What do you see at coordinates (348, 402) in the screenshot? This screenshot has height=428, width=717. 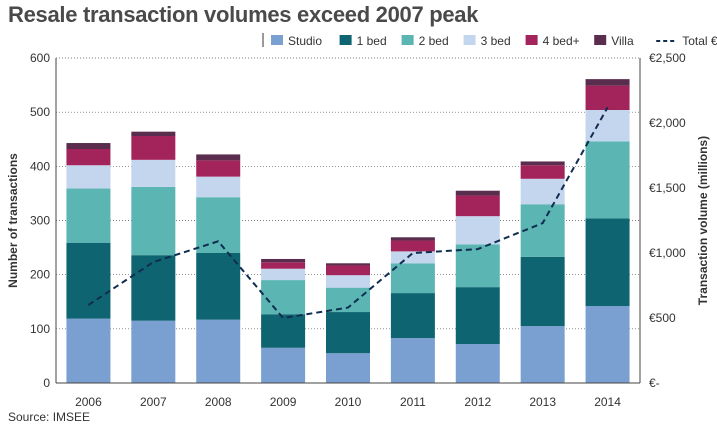 I see `x-tick-label: 2010` at bounding box center [348, 402].